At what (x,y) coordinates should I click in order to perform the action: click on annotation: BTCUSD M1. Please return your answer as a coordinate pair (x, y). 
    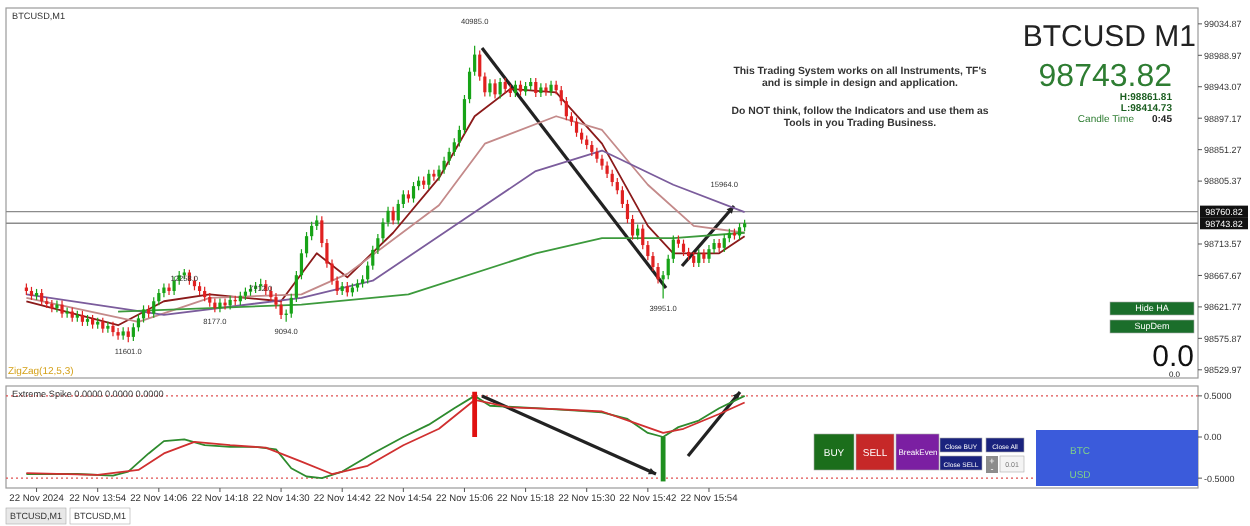
    Looking at the image, I should click on (1109, 37).